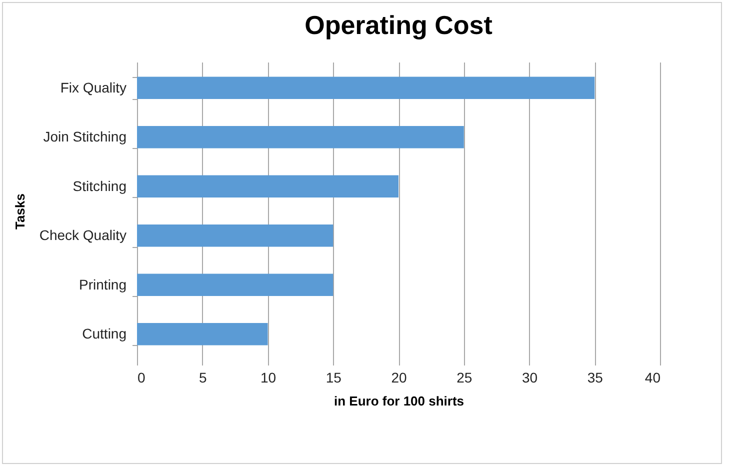 The height and width of the screenshot is (470, 729). Describe the element at coordinates (268, 378) in the screenshot. I see `x-tick-label: 10` at that location.